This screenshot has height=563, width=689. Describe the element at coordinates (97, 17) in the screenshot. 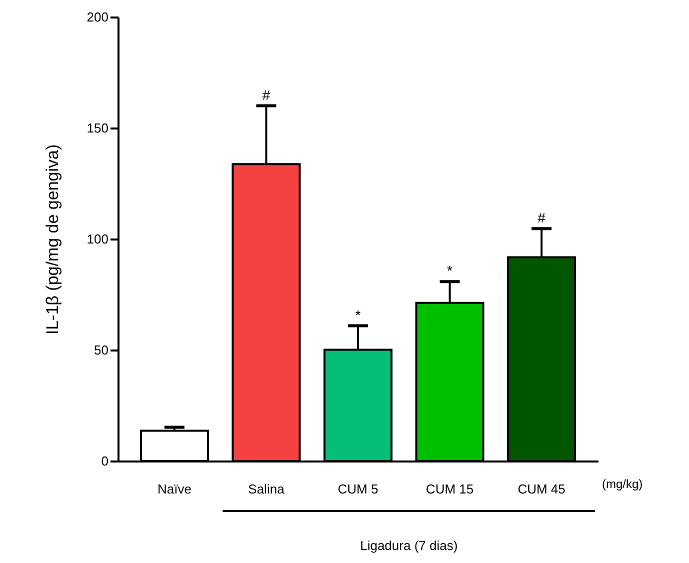

I see `y-tick-label: 200` at that location.